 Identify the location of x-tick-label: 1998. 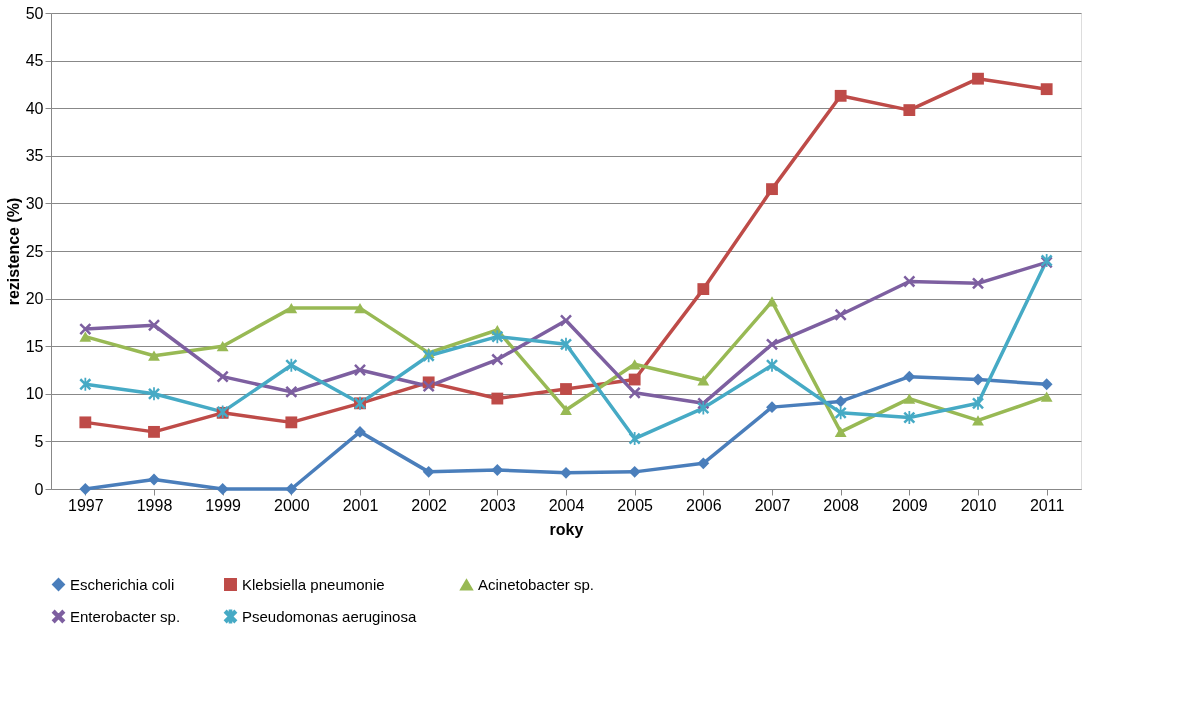
(154, 505).